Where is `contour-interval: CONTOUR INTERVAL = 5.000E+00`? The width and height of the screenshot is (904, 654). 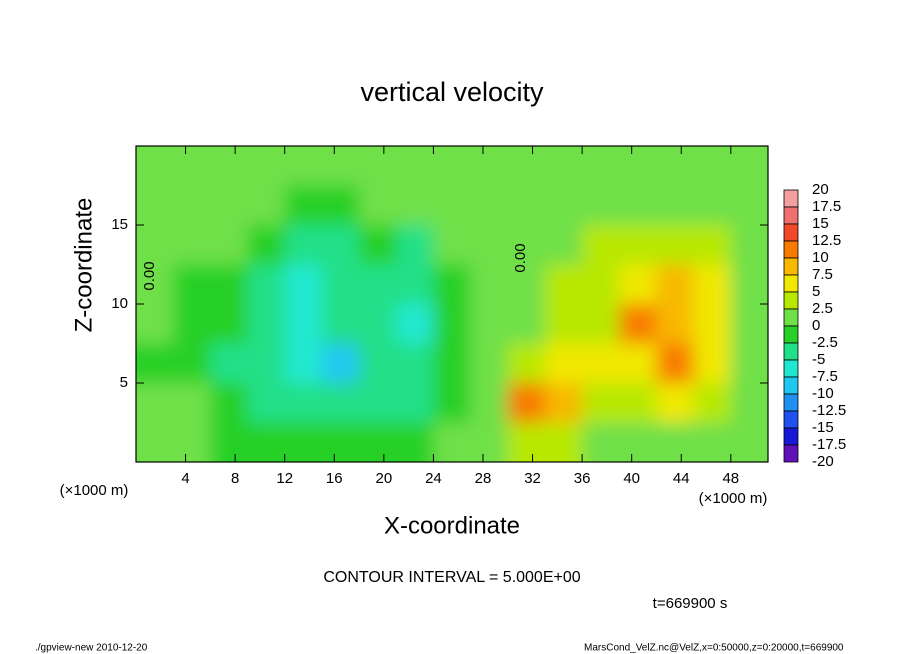
contour-interval: CONTOUR INTERVAL = 5.000E+00 is located at coordinates (451, 577).